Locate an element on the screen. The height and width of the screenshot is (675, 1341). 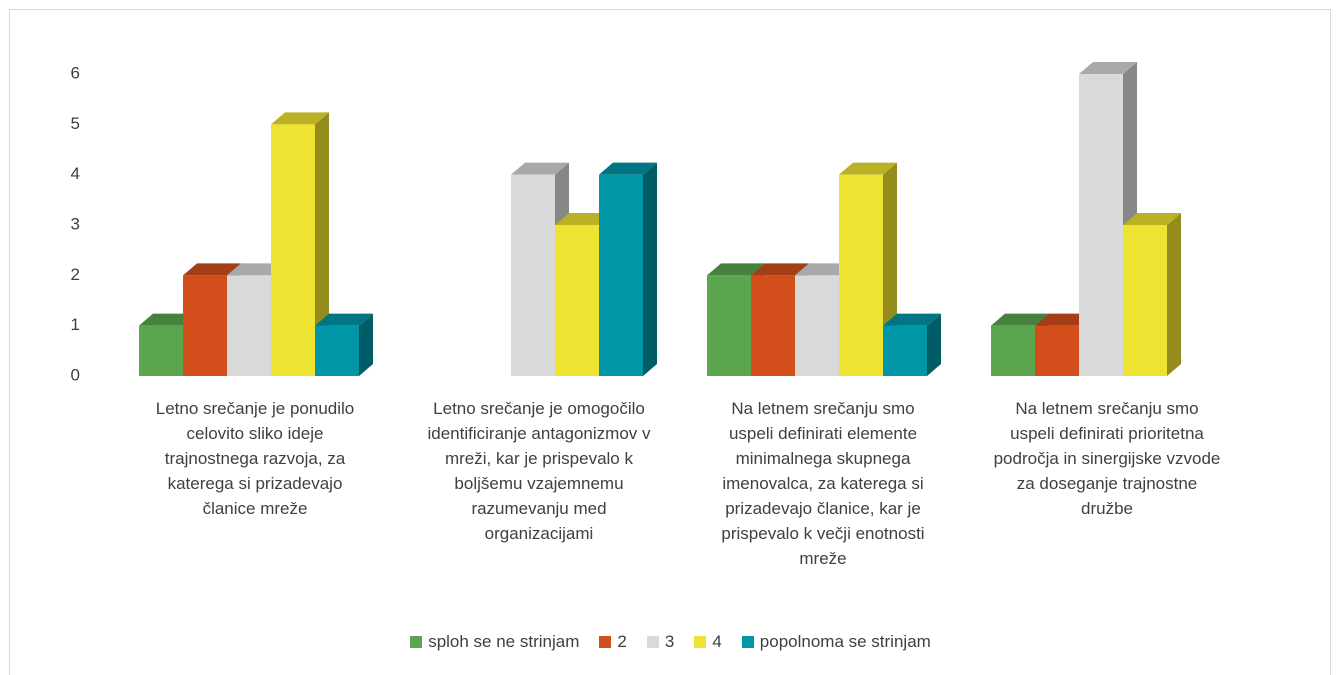
legend-label: 3 is located at coordinates (669, 641).